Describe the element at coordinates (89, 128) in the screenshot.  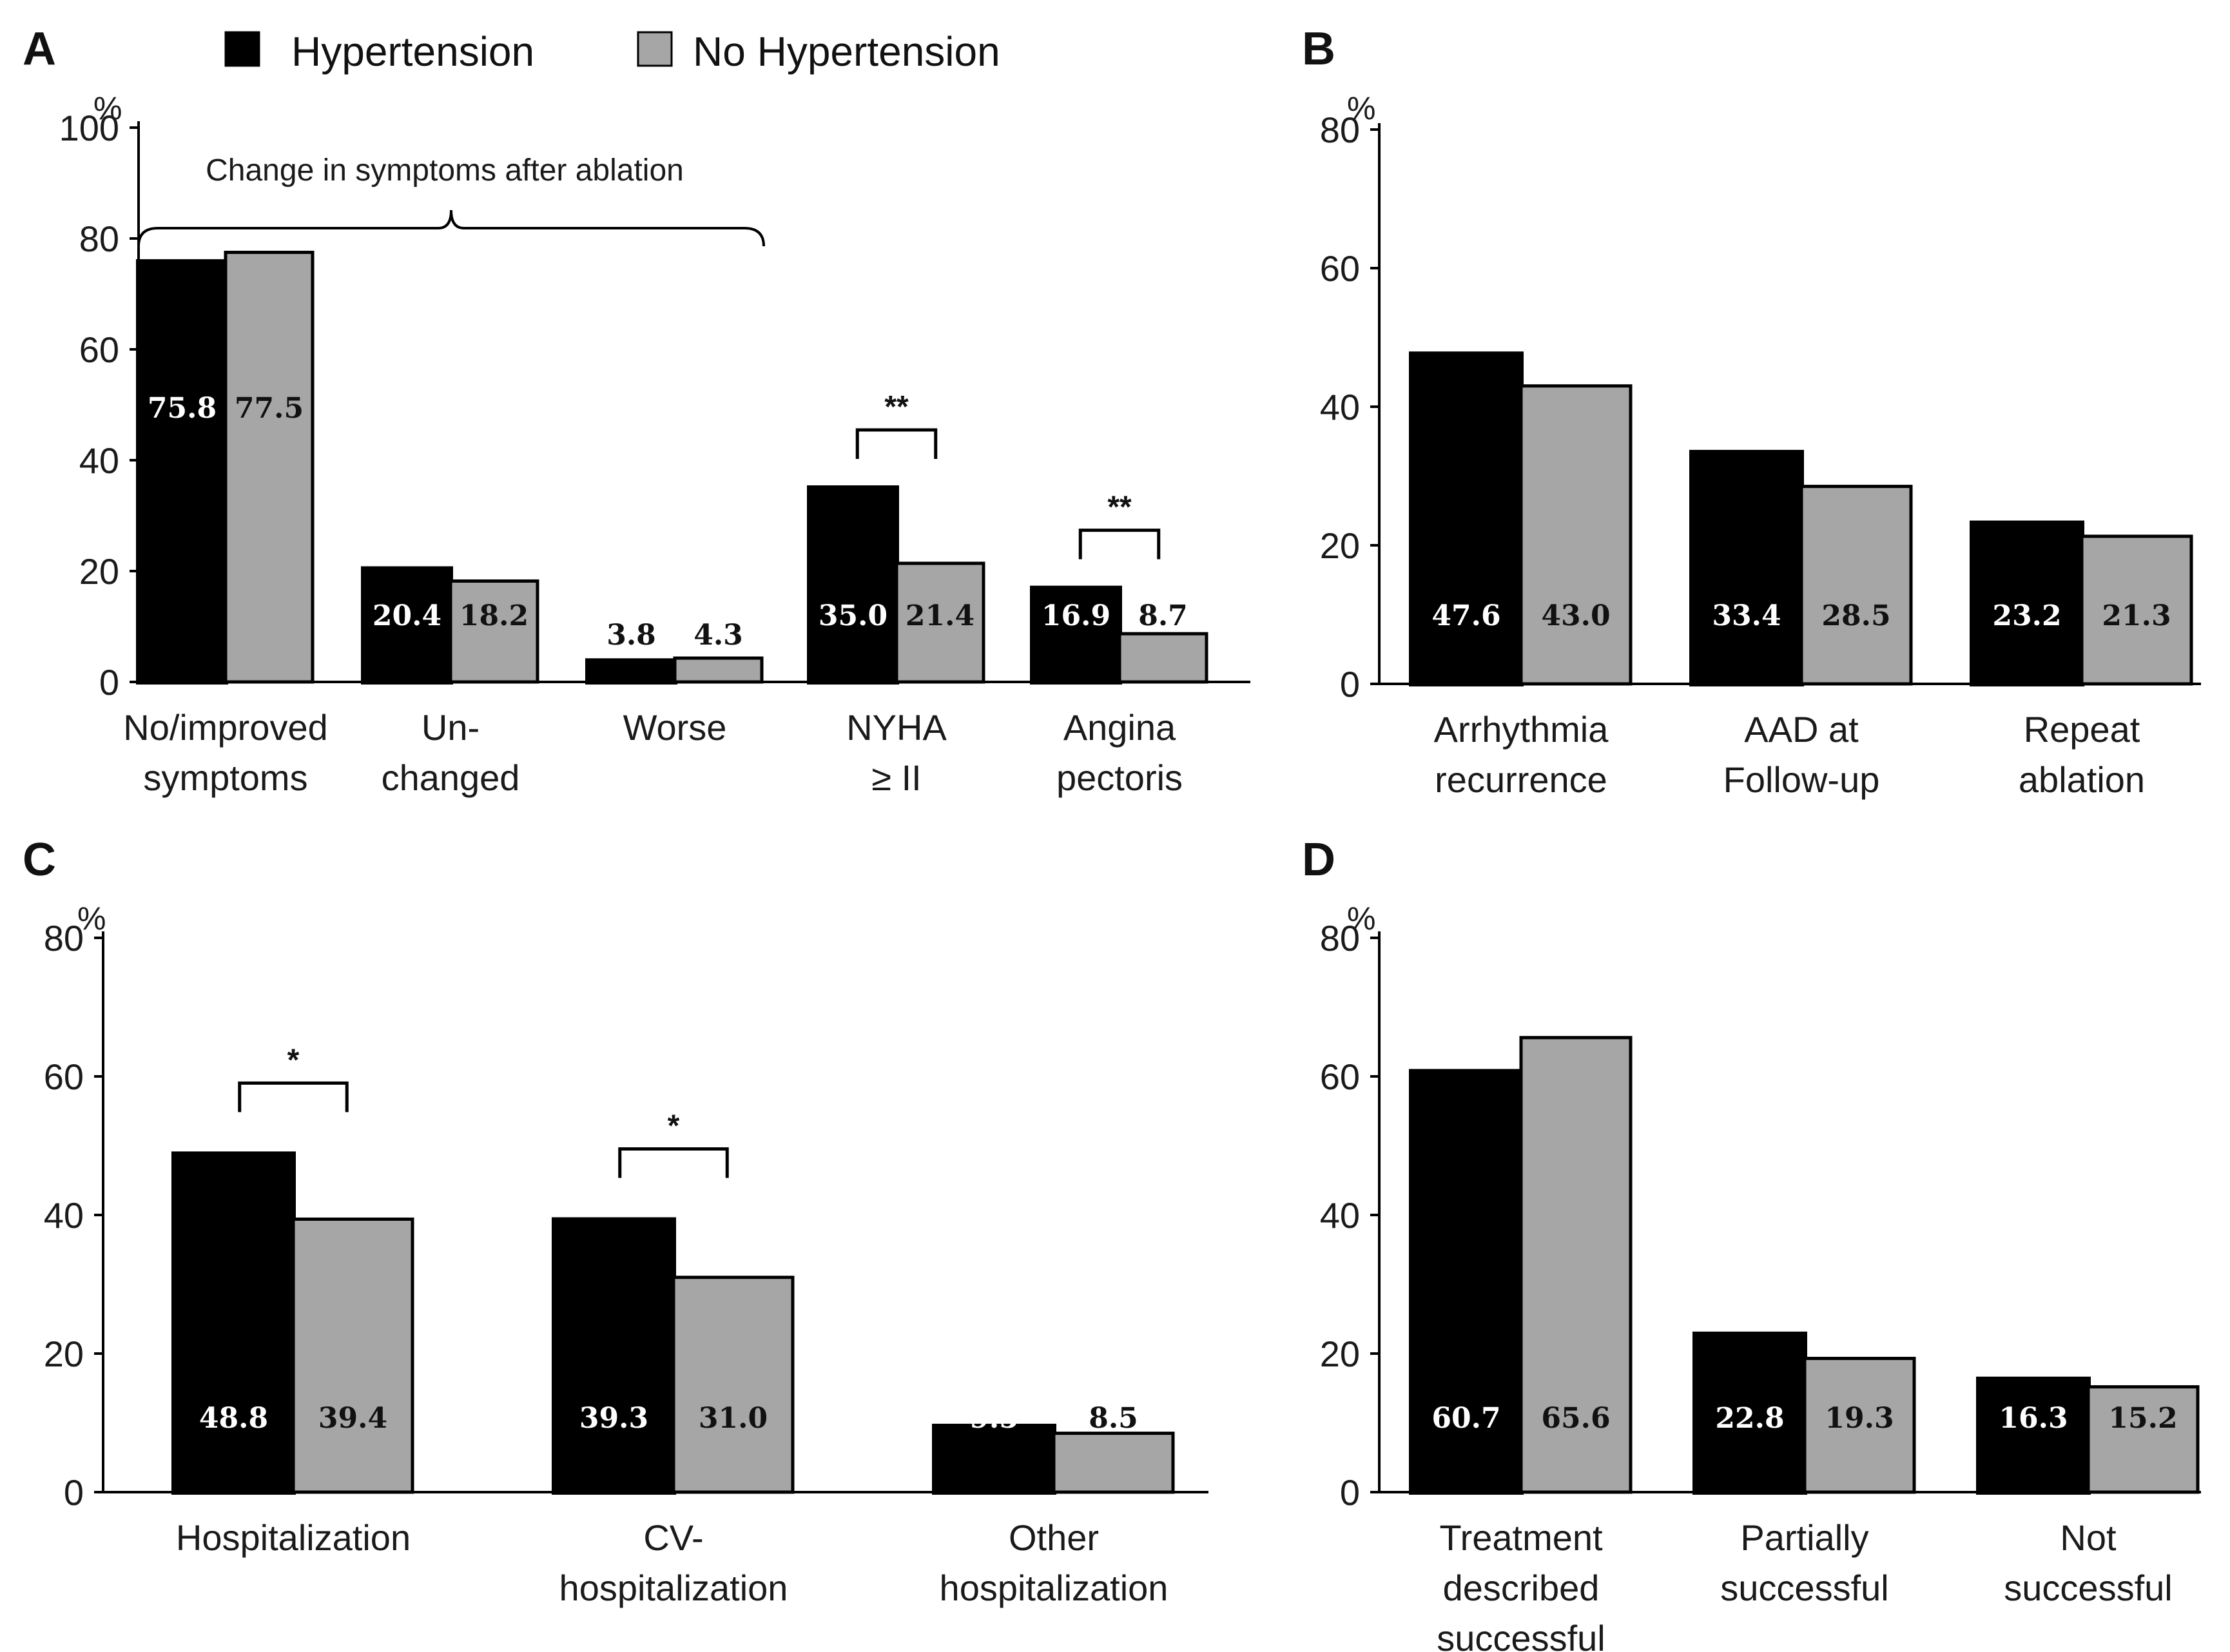
I see `y-tick-label: 100` at that location.